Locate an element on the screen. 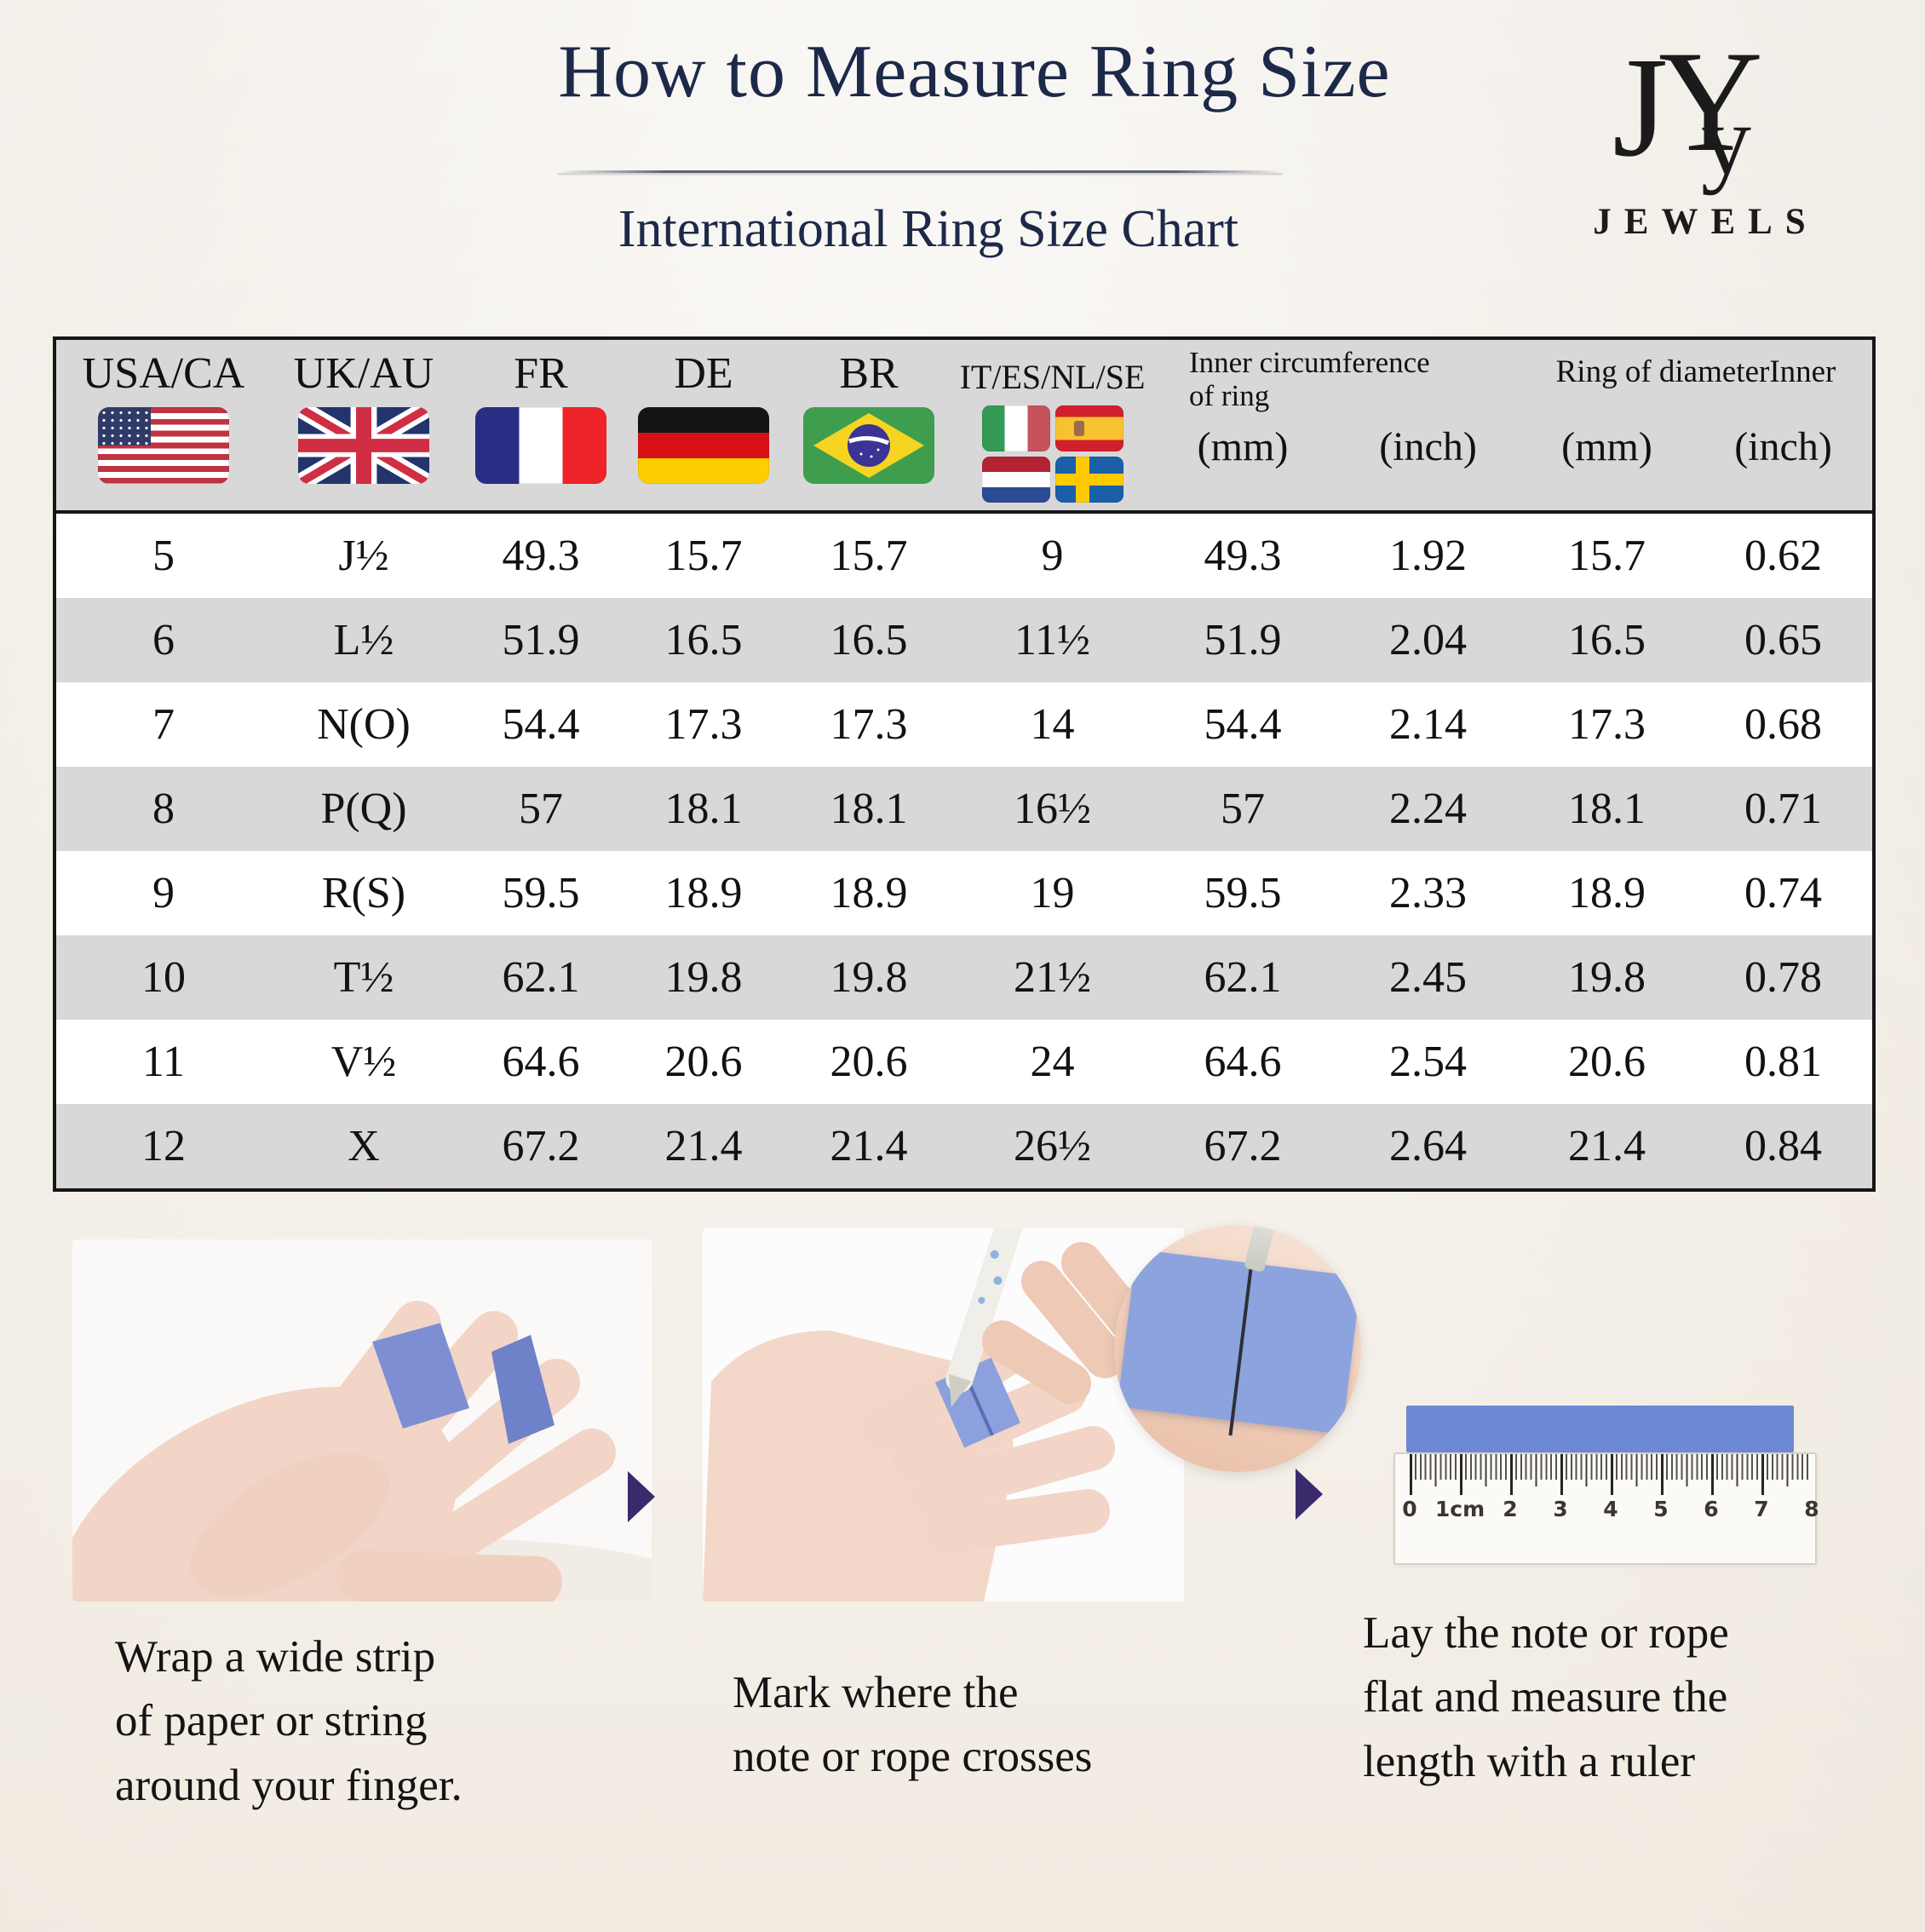  table-cell: J½ is located at coordinates (363, 556).